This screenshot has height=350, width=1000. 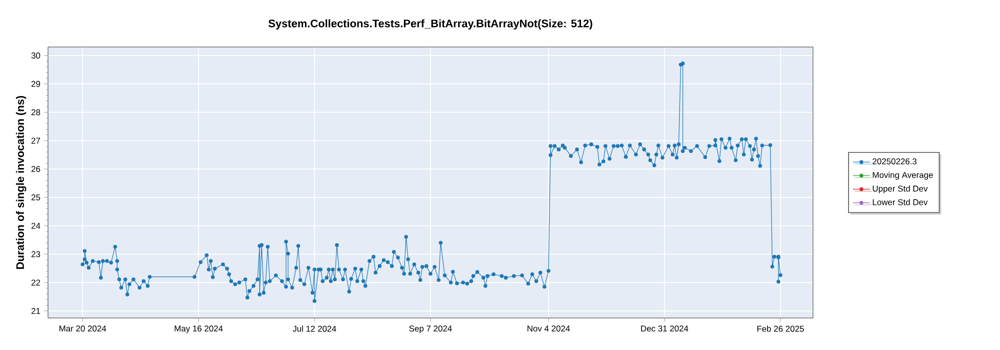 What do you see at coordinates (83, 329) in the screenshot?
I see `x-tick-label: Mar 20 2024` at bounding box center [83, 329].